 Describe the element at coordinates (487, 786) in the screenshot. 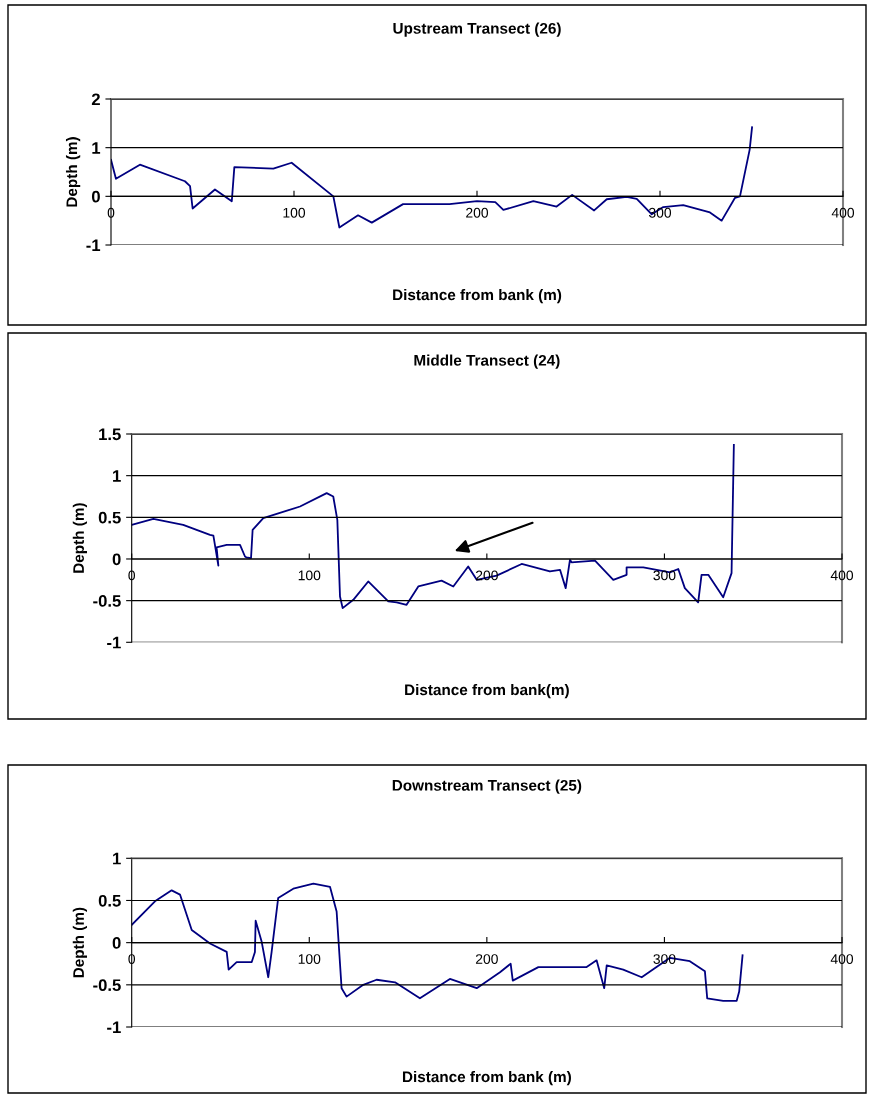

I see `chart-title: Downstream Transect (25)` at that location.